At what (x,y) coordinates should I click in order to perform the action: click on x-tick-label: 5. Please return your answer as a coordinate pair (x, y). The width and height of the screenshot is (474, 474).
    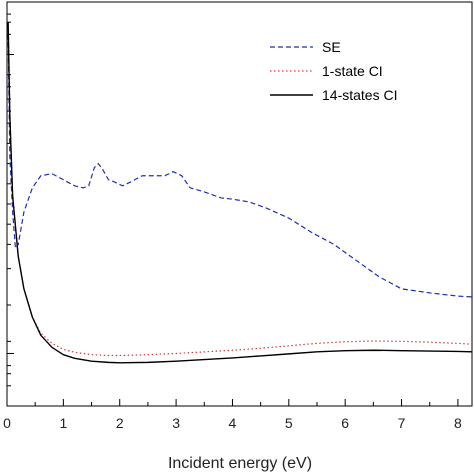
    Looking at the image, I should click on (289, 423).